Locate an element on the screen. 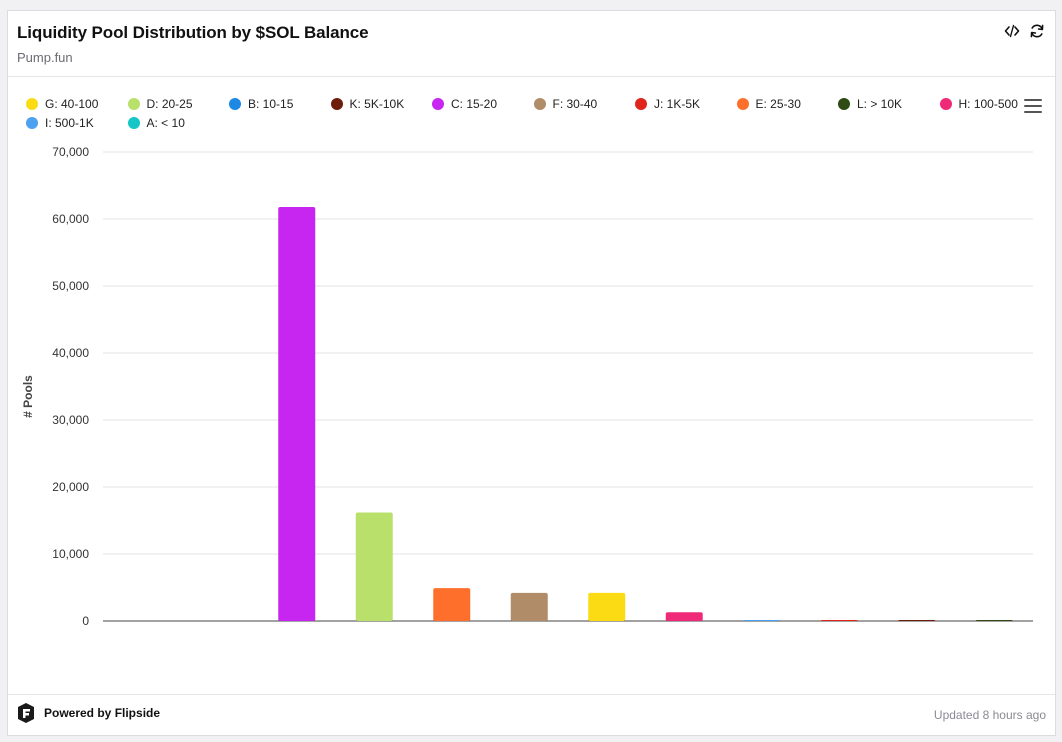 The width and height of the screenshot is (1062, 742). chart-subtitle: Pump.fun is located at coordinates (45, 57).